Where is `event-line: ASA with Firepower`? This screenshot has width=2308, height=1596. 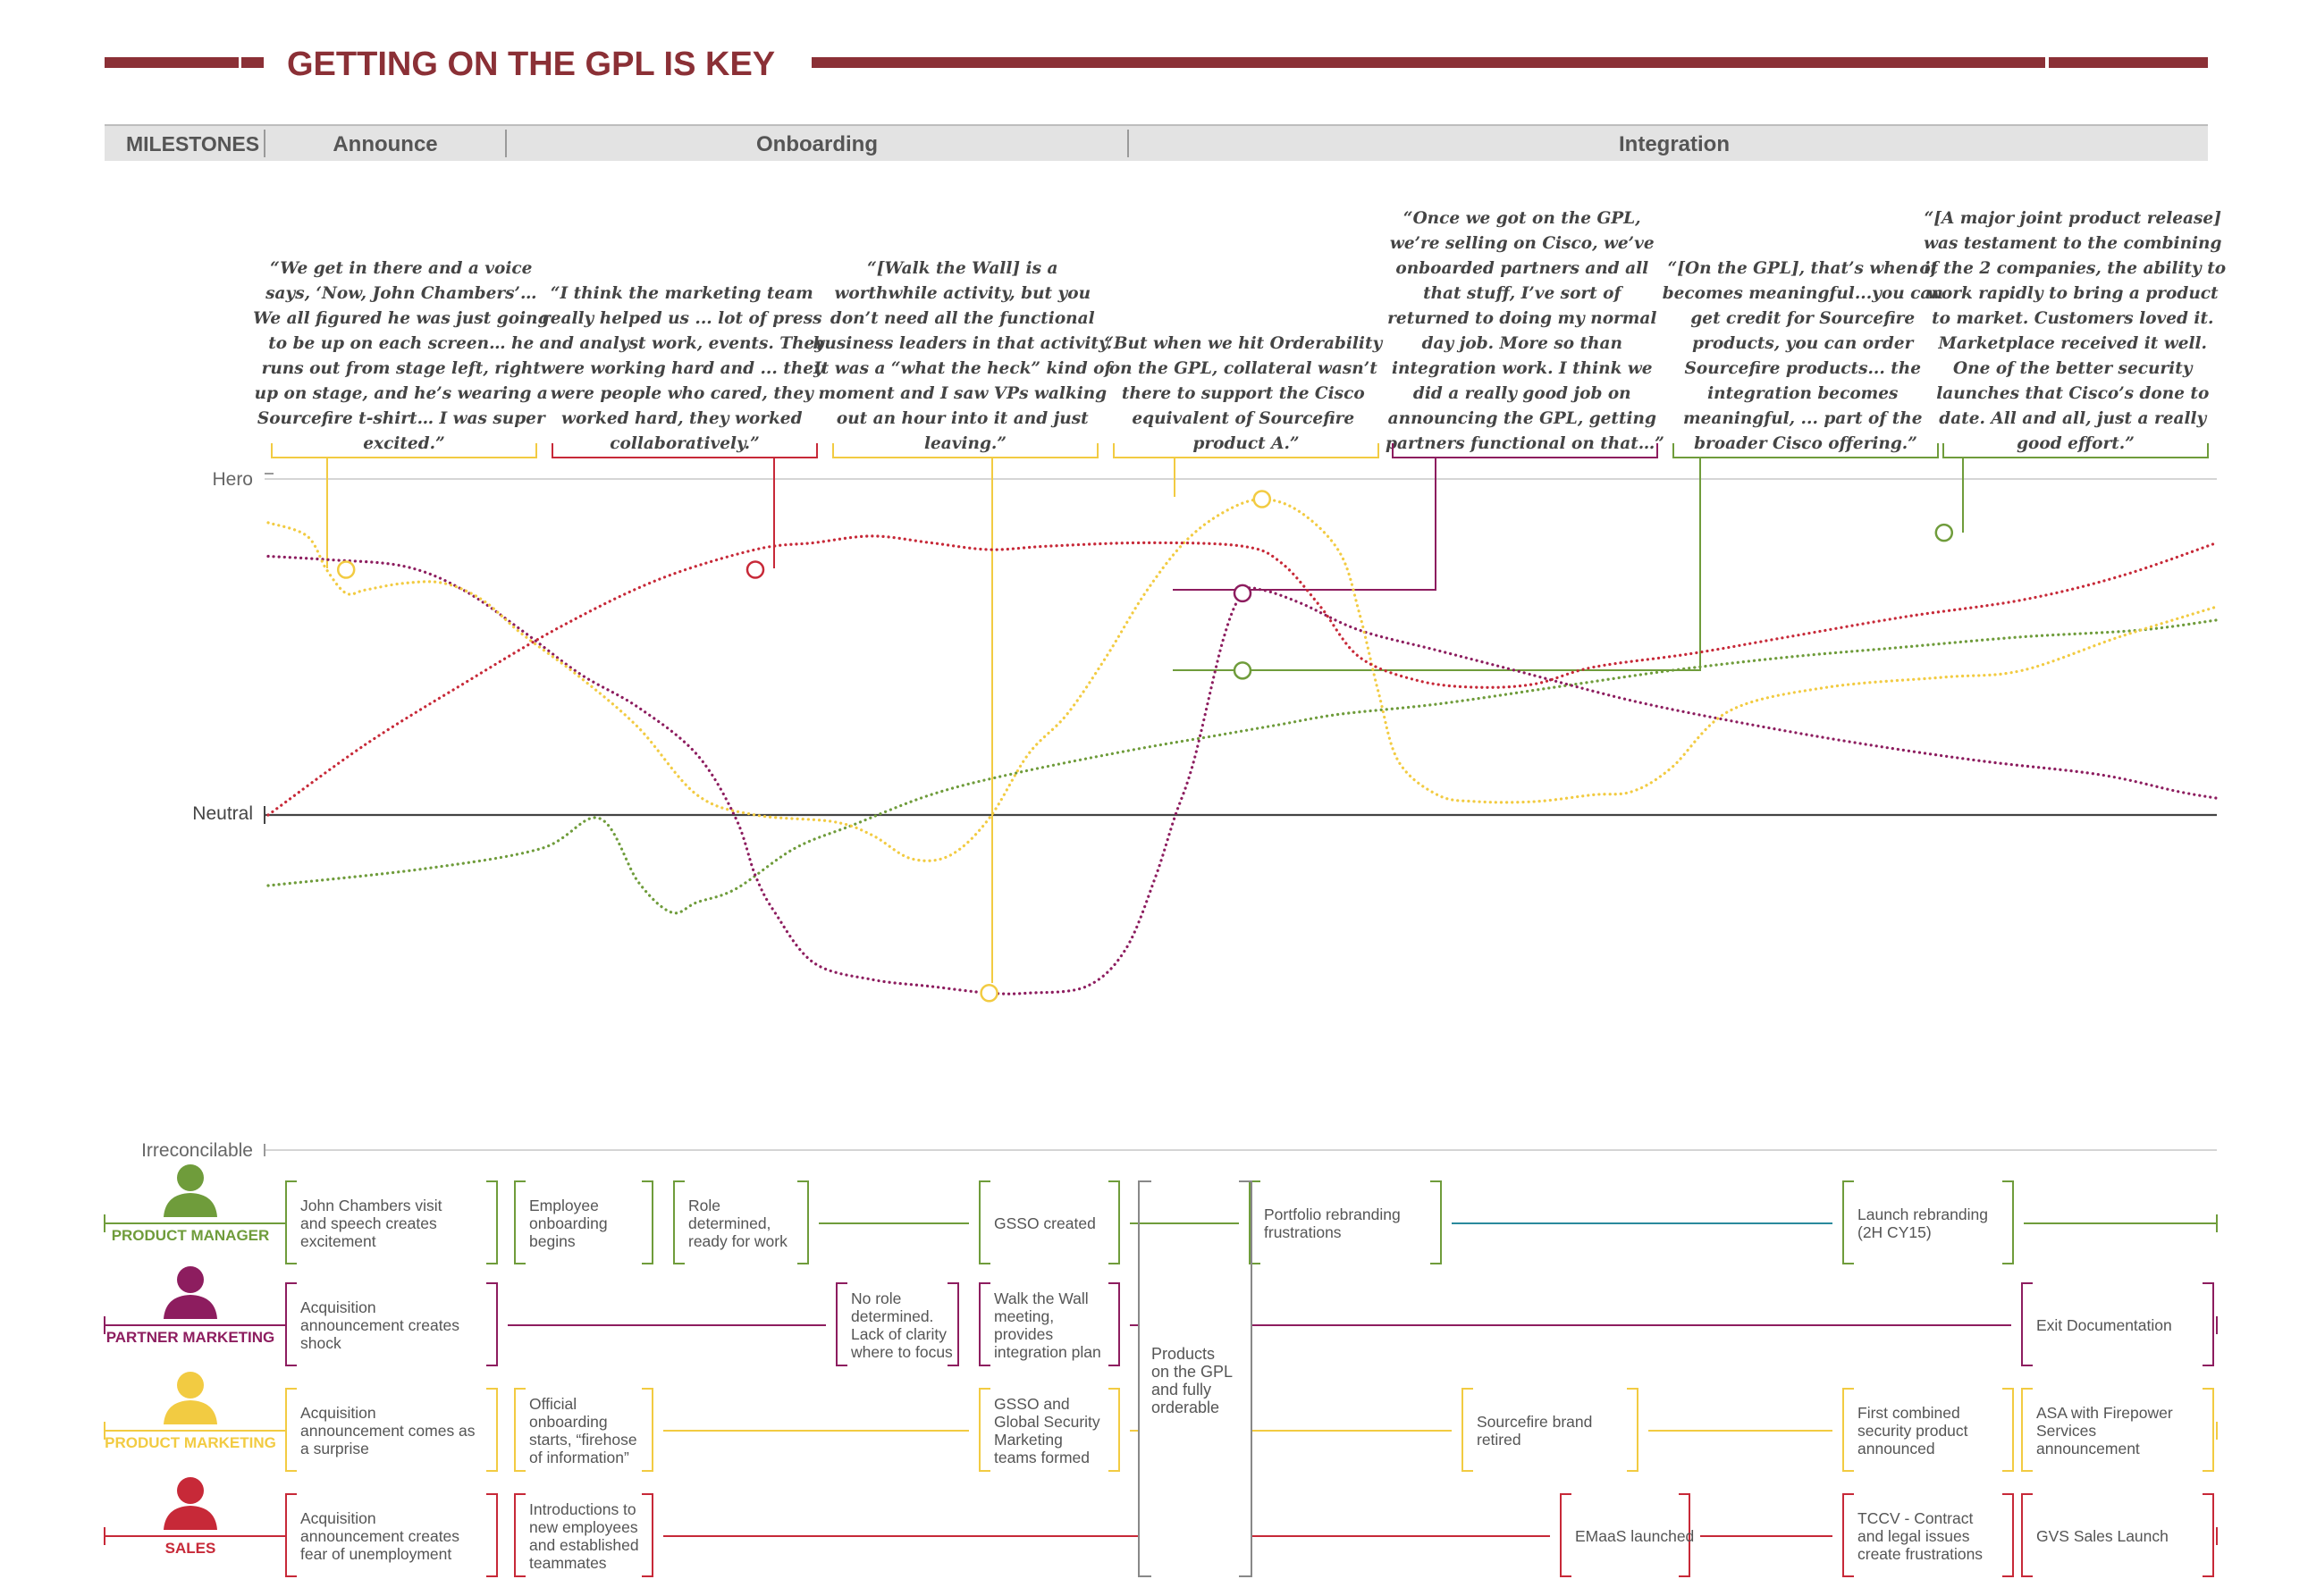
event-line: ASA with Firepower is located at coordinates (2105, 1413).